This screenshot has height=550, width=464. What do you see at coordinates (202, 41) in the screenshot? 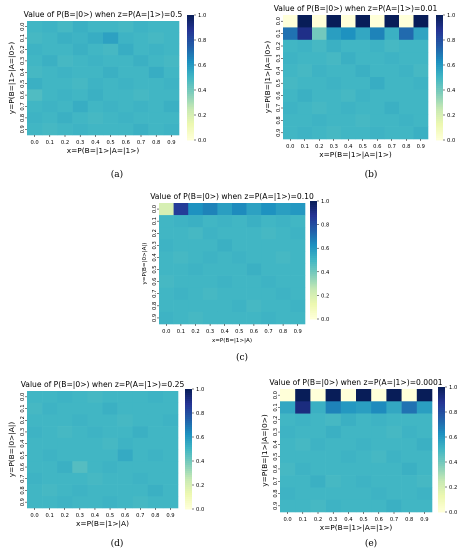
I see `colorbar-tick-label: 0.8` at bounding box center [202, 41].